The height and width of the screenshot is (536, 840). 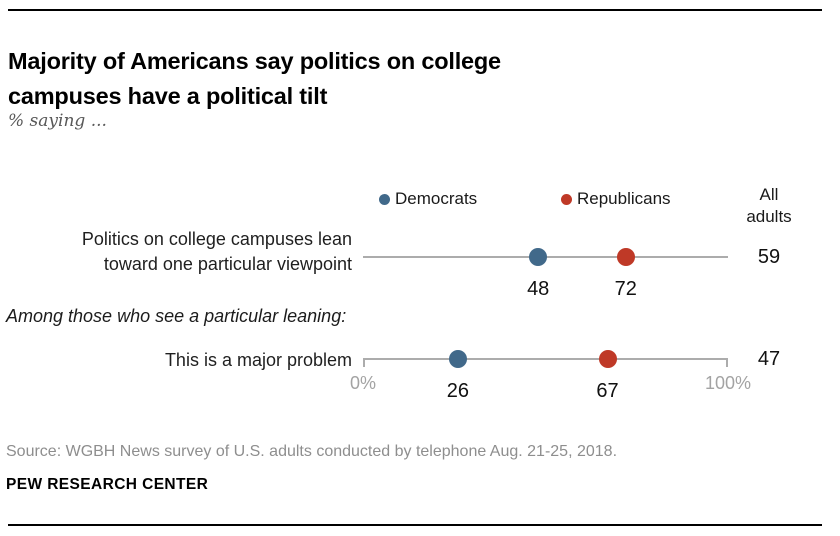 What do you see at coordinates (728, 383) in the screenshot?
I see `axis-max-label: 100%` at bounding box center [728, 383].